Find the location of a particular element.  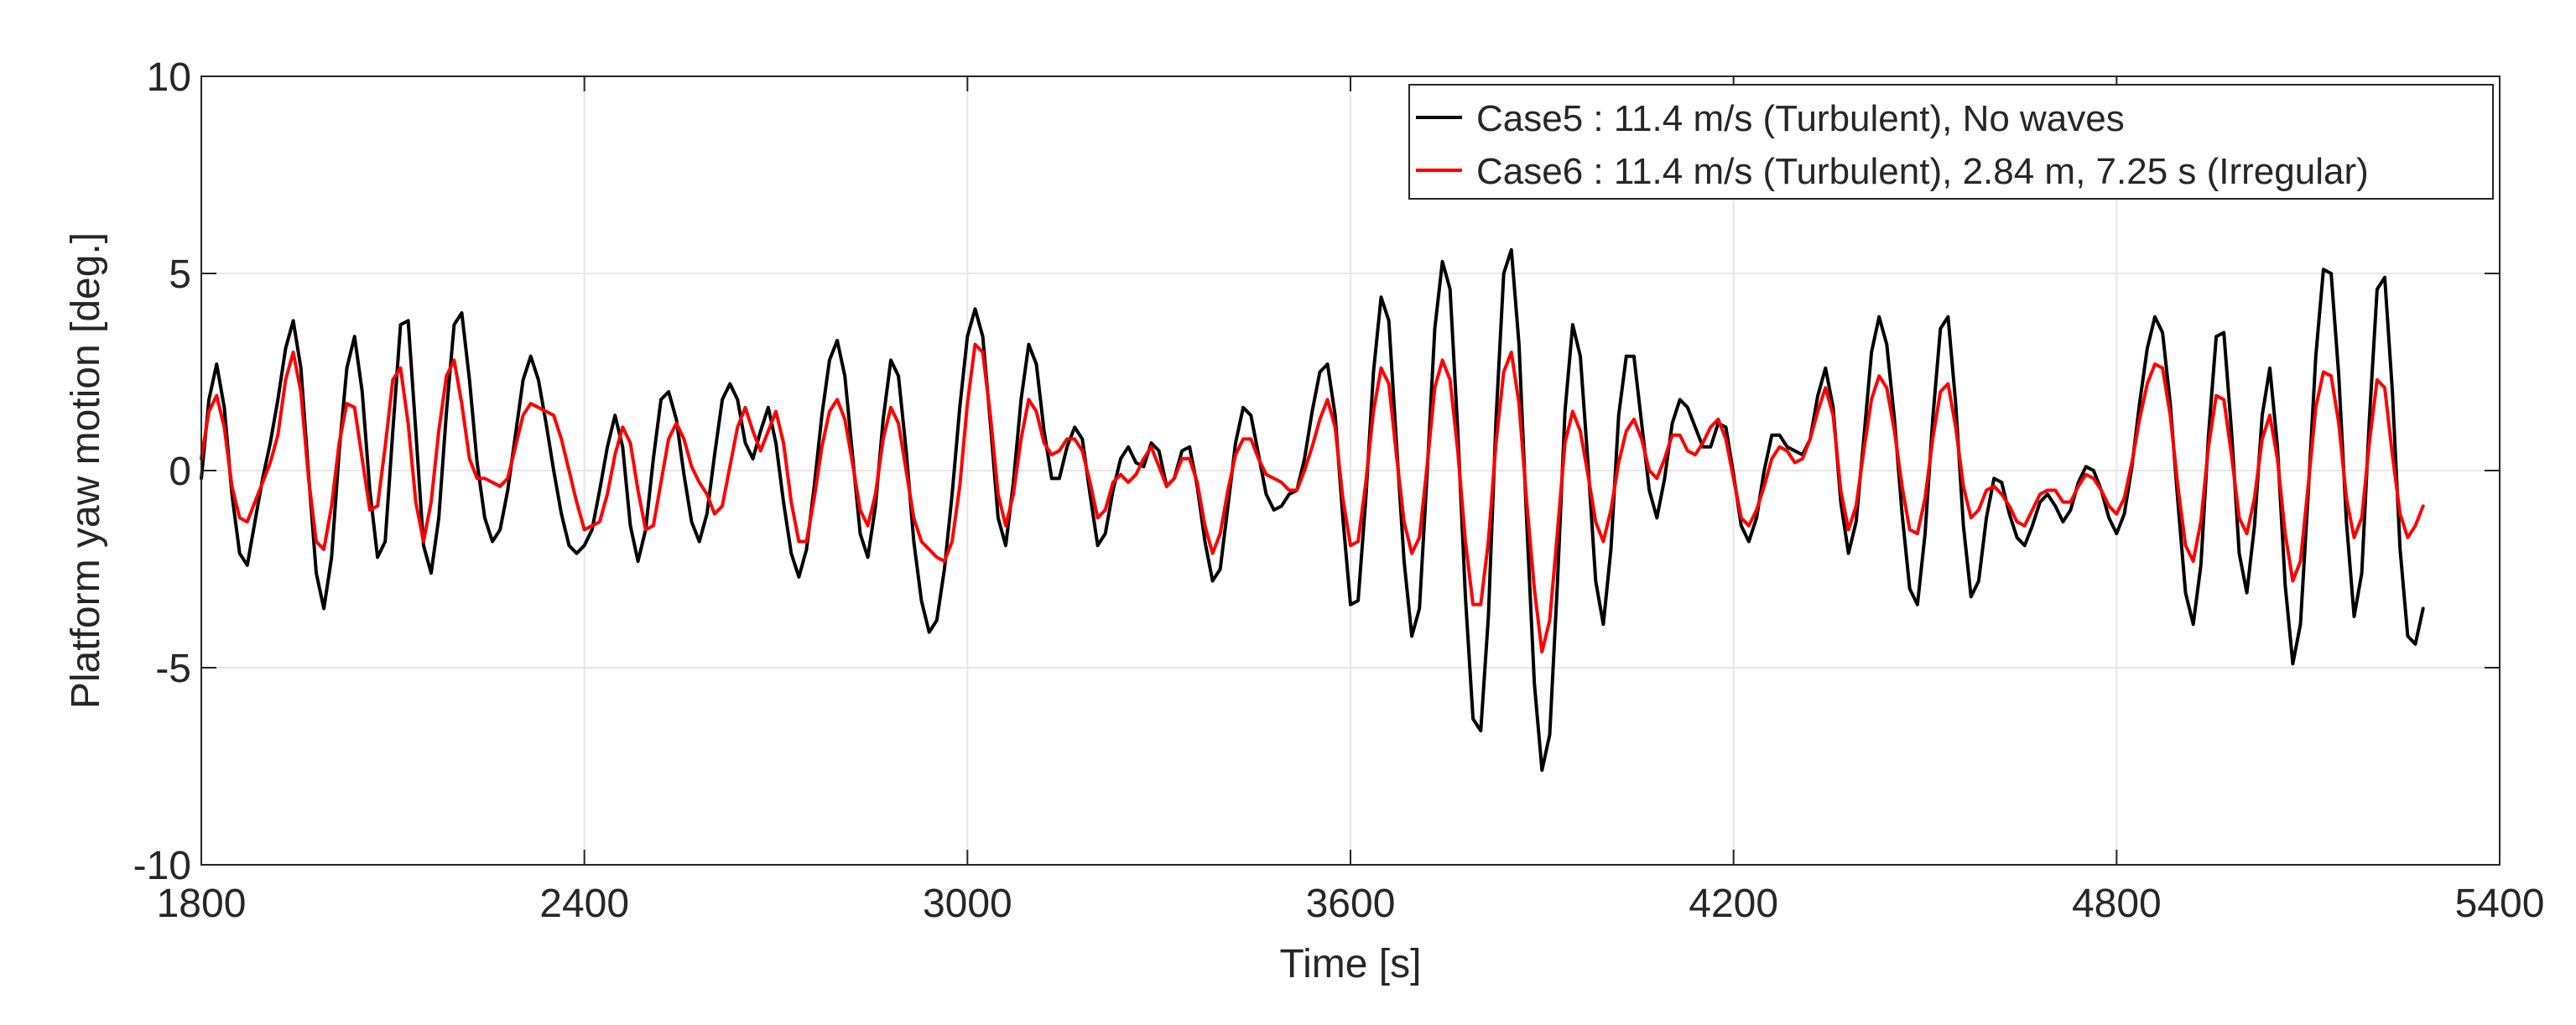

legend-label-case5: Case5 : 11.4 m/s (Turbulent), No waves is located at coordinates (1800, 118).